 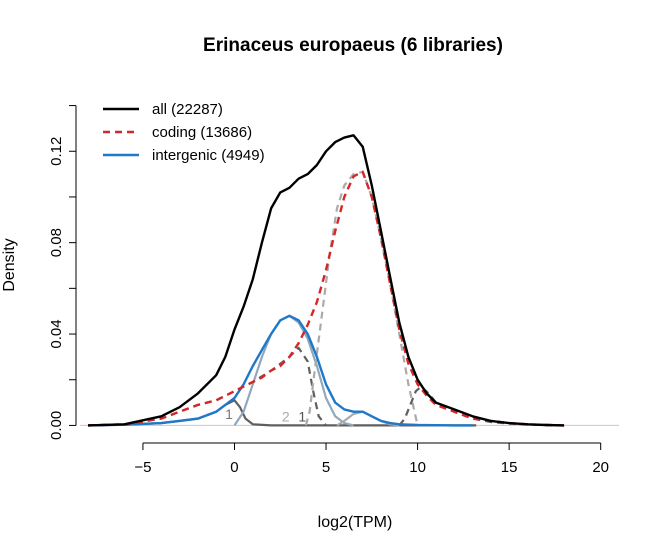 What do you see at coordinates (355, 522) in the screenshot?
I see `x-axis-label: log2(TPM)` at bounding box center [355, 522].